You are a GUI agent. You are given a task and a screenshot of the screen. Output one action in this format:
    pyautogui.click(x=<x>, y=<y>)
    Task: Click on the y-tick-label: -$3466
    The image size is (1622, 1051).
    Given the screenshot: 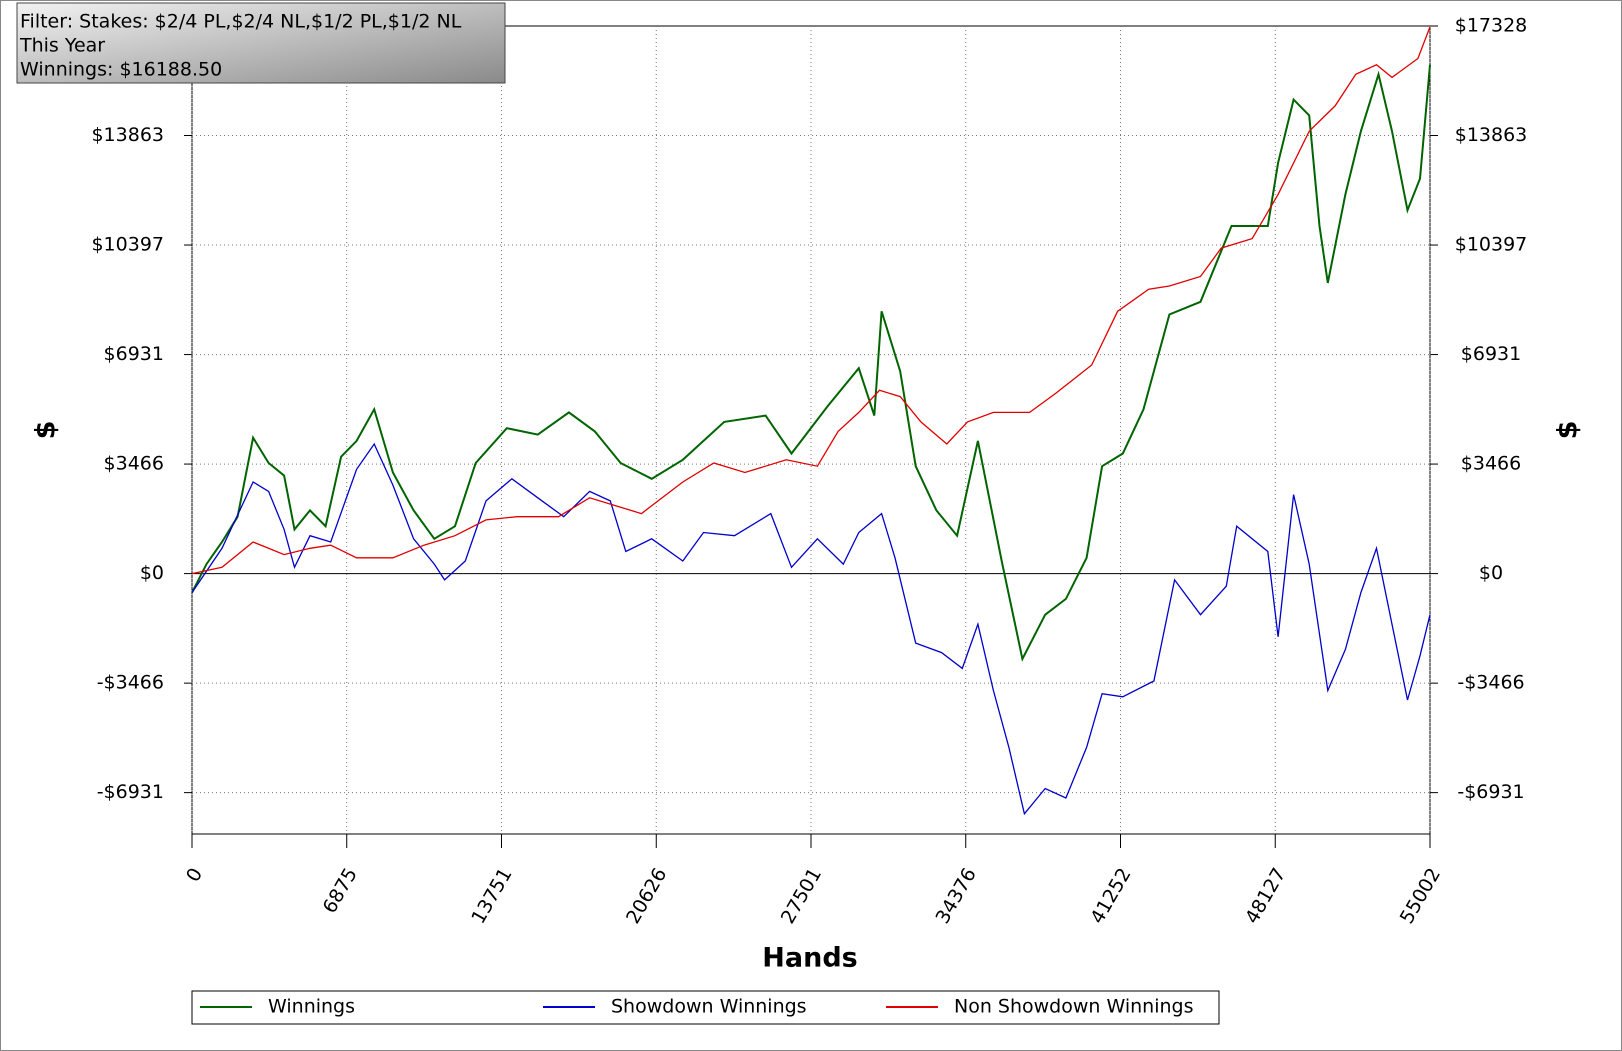 What is the action you would take?
    pyautogui.click(x=130, y=683)
    